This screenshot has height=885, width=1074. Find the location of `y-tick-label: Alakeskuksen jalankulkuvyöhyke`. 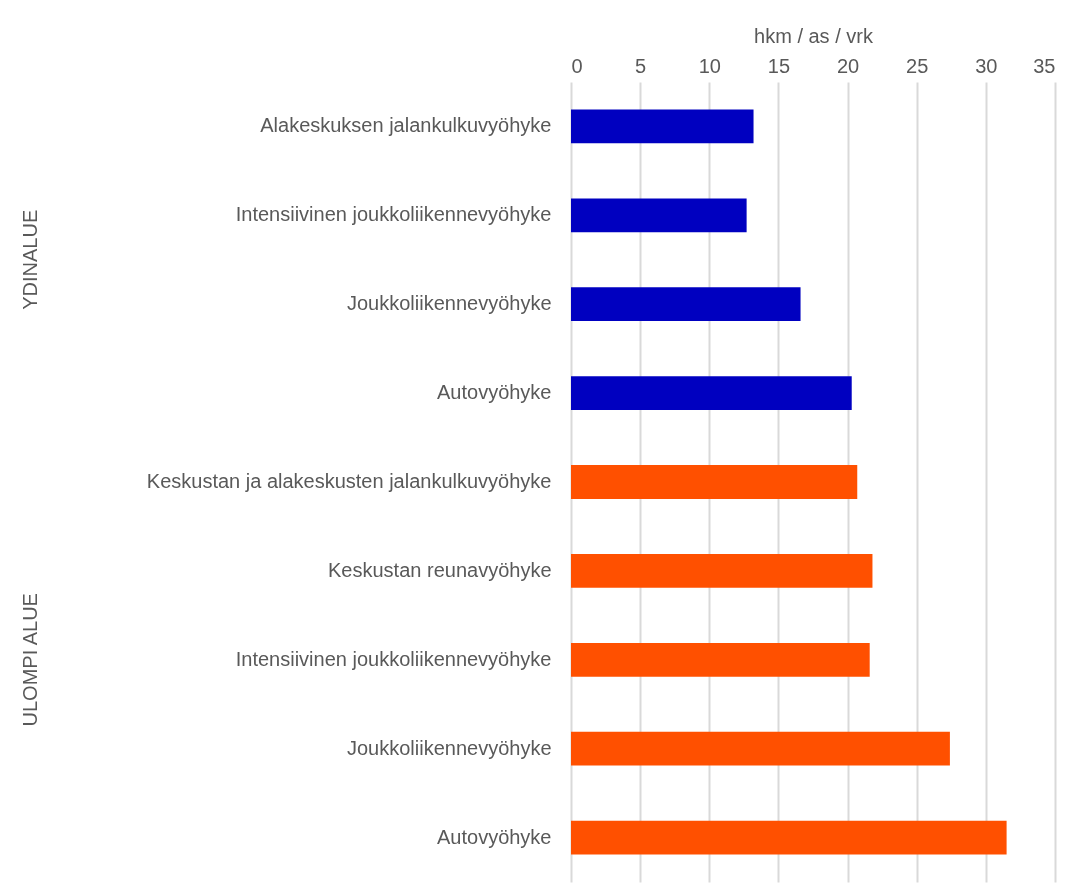

y-tick-label: Alakeskuksen jalankulkuvyöhyke is located at coordinates (406, 125).